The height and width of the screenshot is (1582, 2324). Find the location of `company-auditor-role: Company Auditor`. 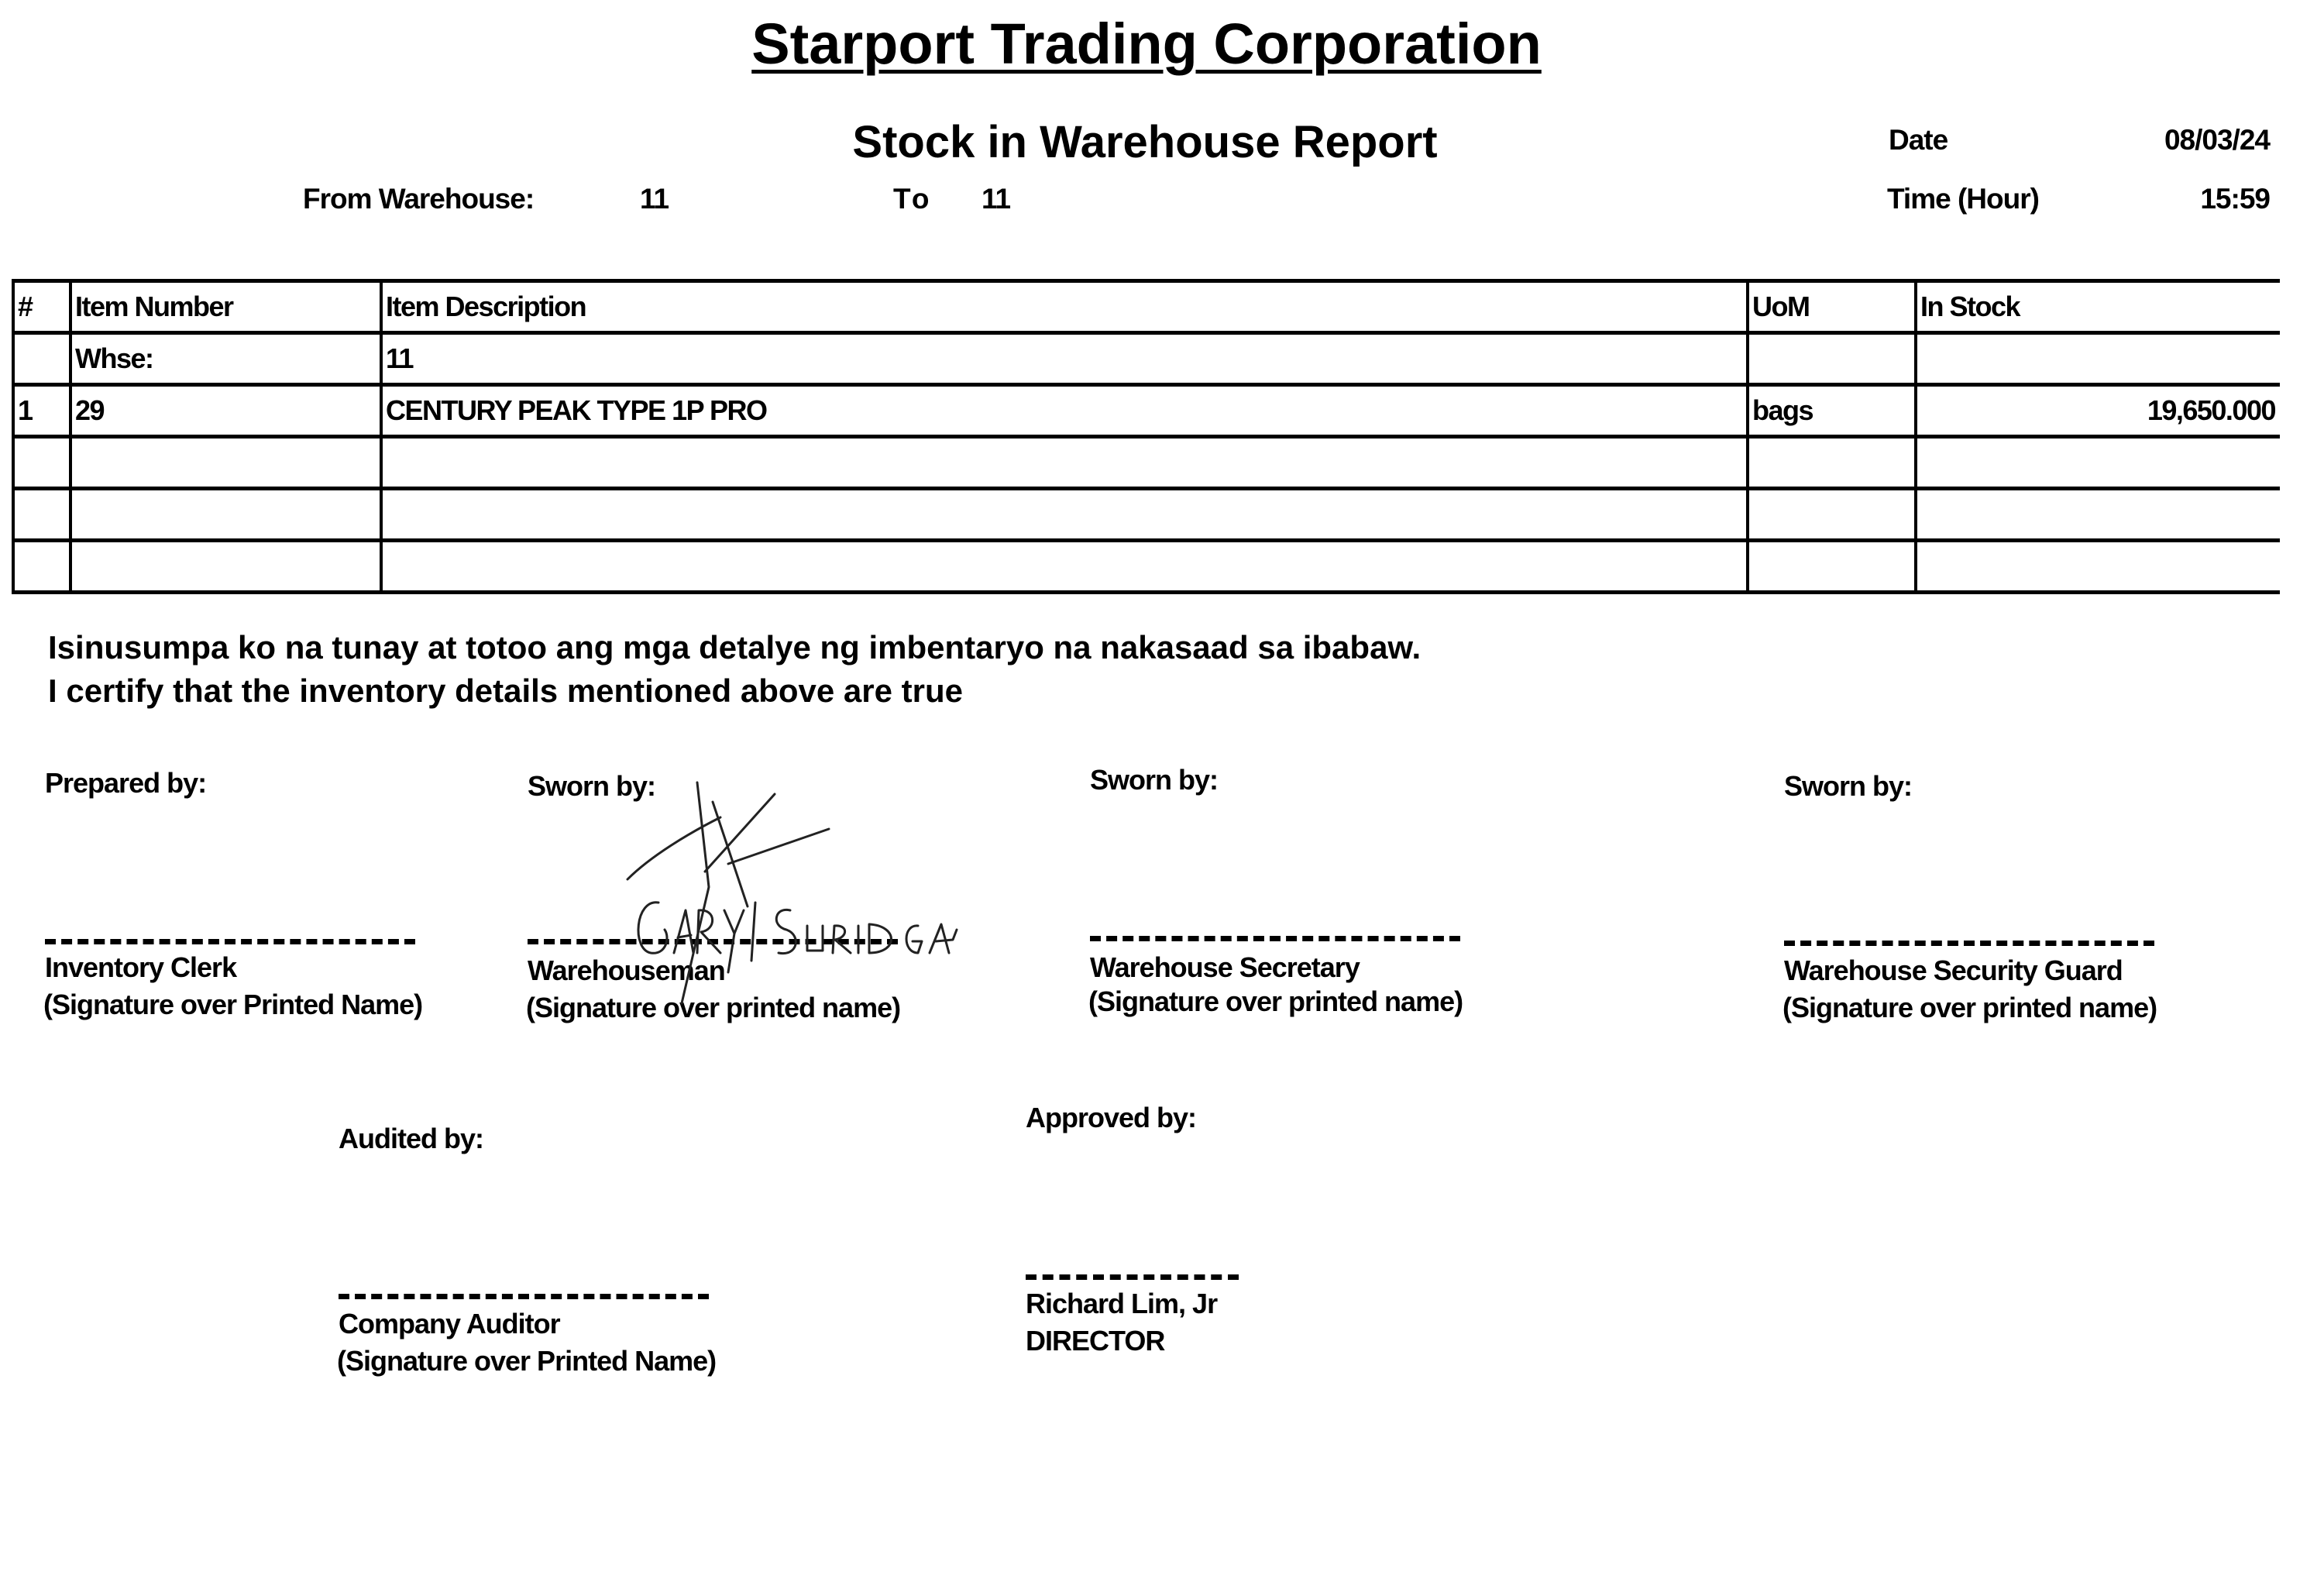

company-auditor-role: Company Auditor is located at coordinates (450, 1324).